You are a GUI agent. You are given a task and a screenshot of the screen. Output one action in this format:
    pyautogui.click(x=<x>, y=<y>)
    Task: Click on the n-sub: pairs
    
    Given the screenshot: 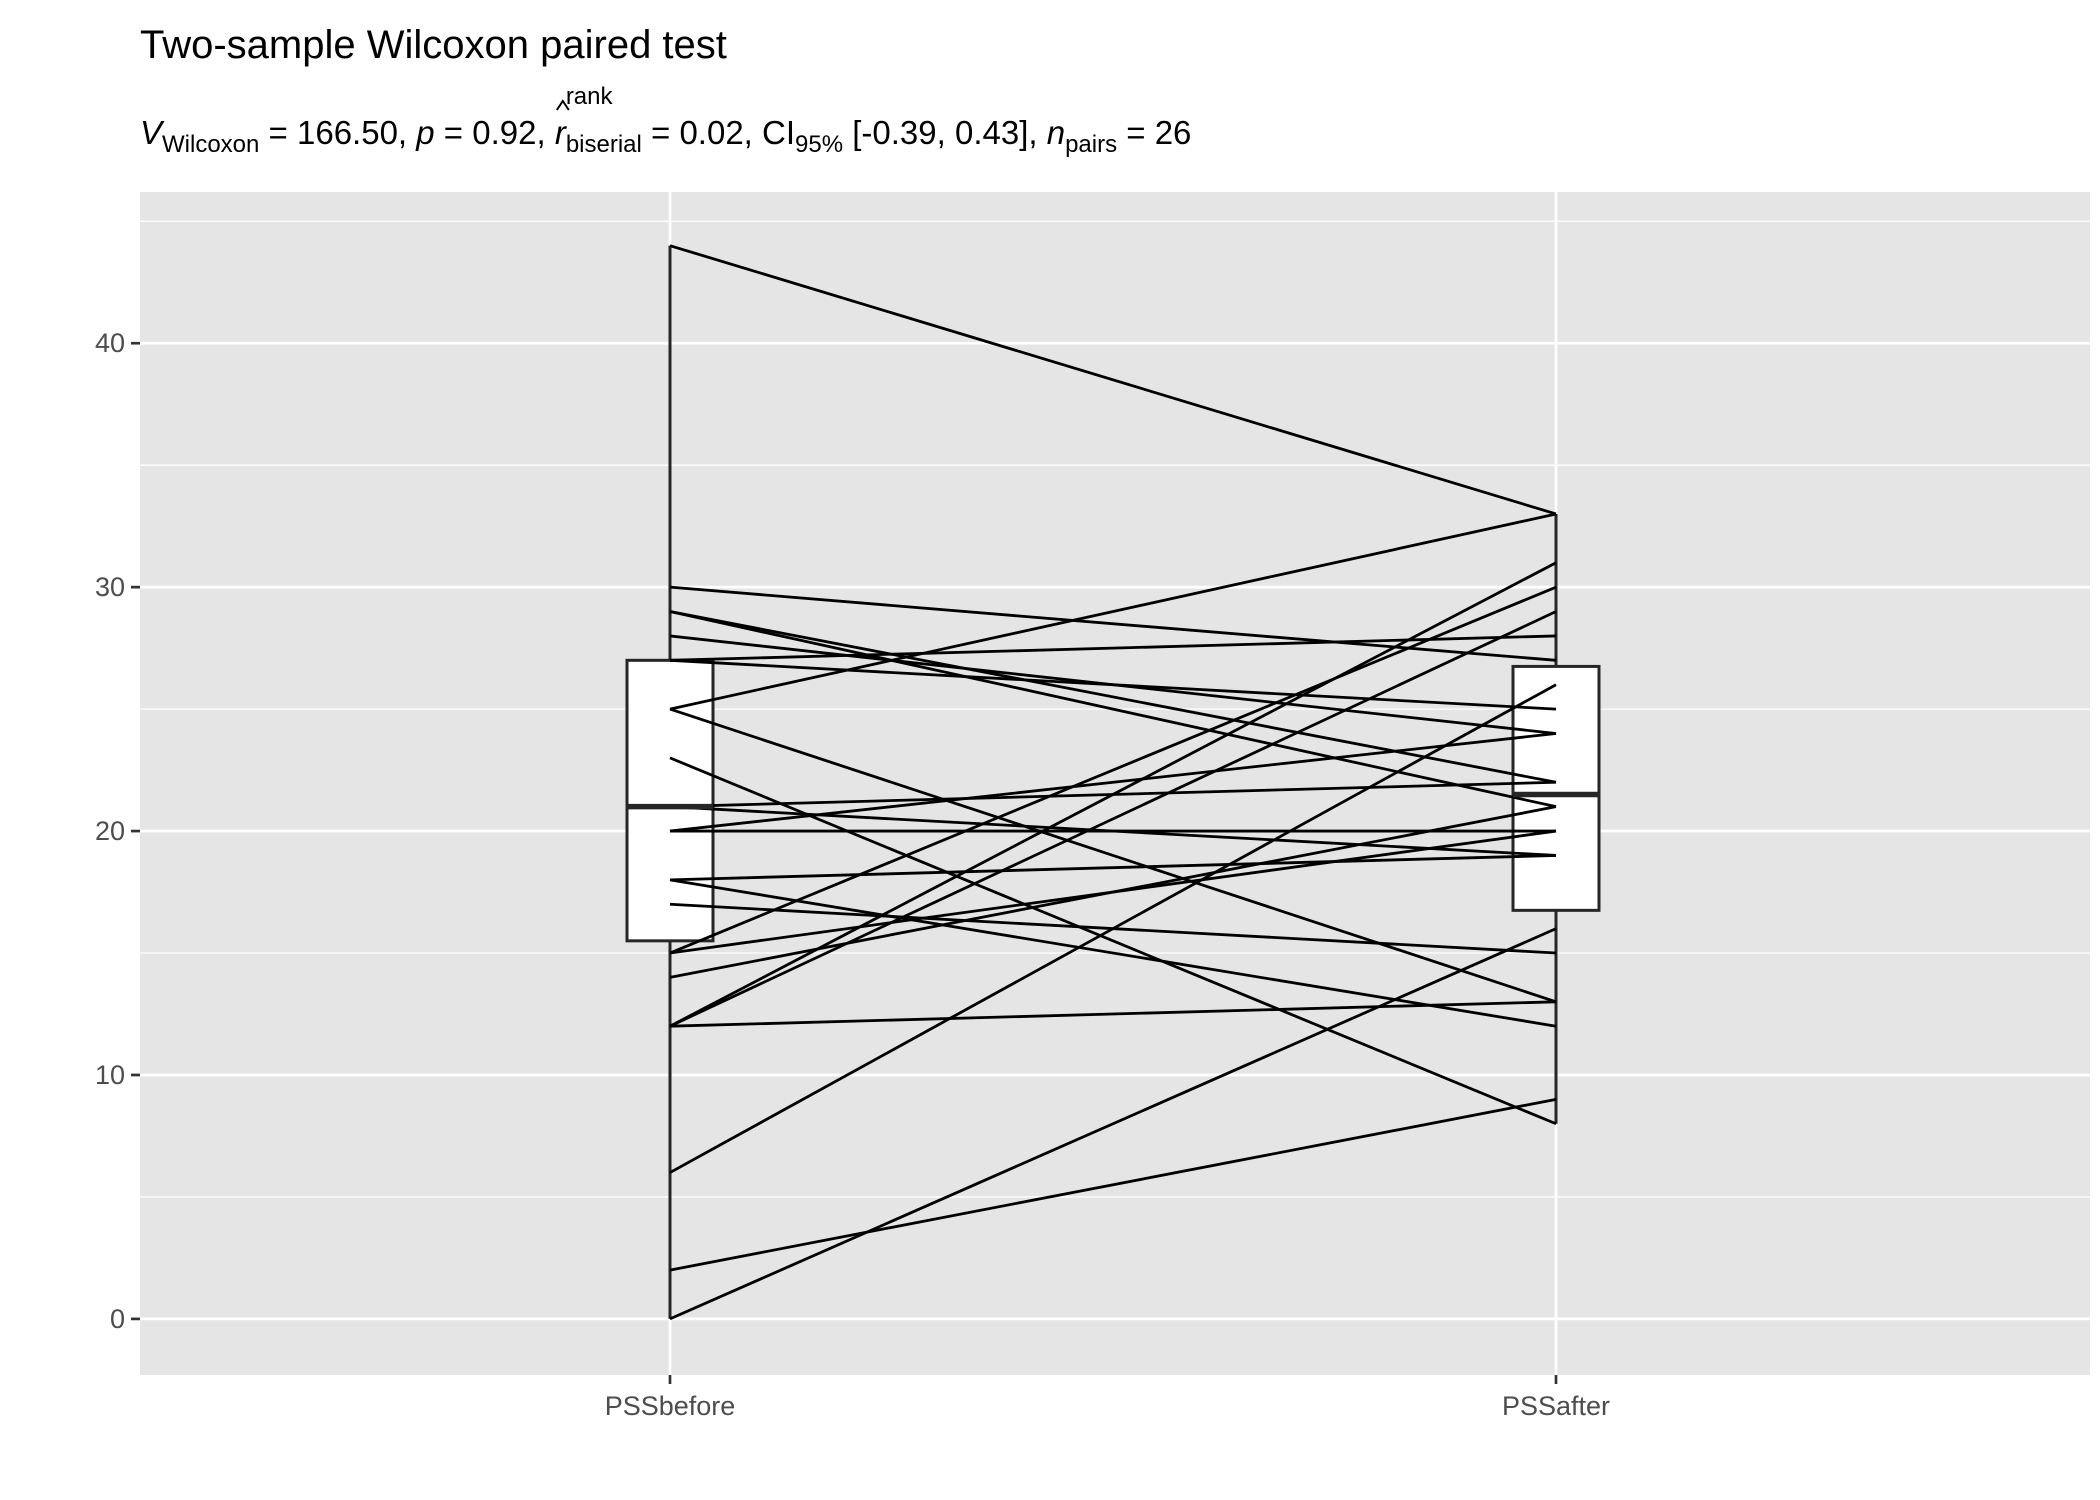 What is the action you would take?
    pyautogui.click(x=1091, y=144)
    